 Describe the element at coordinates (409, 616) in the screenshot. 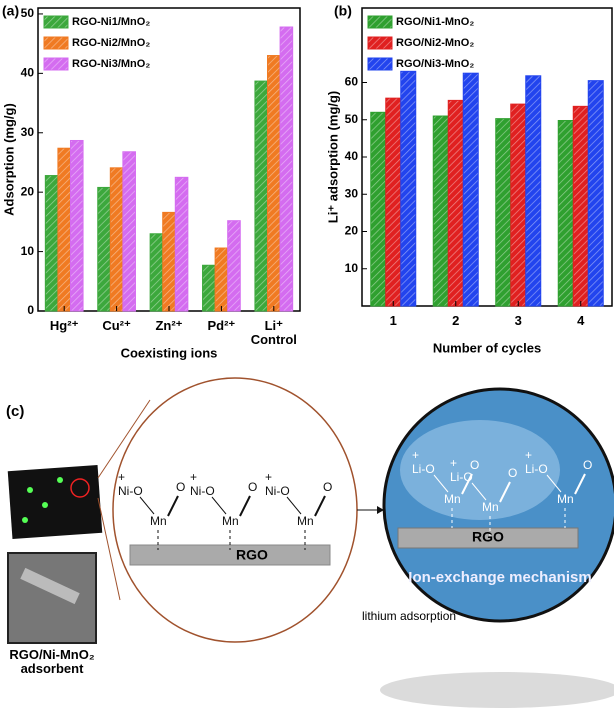

I see `process-label: lithium adsorption` at that location.